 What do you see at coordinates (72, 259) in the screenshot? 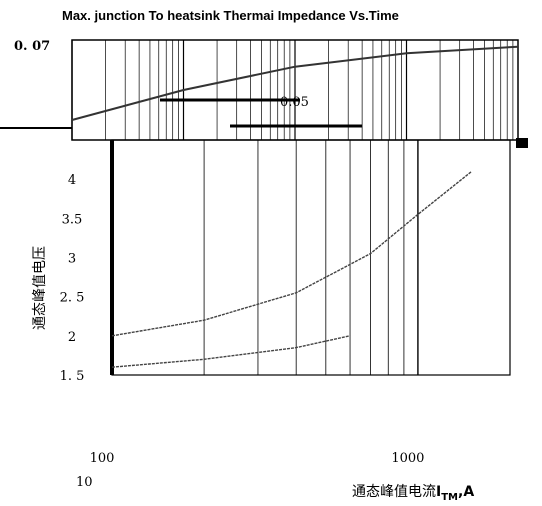
I see `y-tick-label: 3` at bounding box center [72, 259].